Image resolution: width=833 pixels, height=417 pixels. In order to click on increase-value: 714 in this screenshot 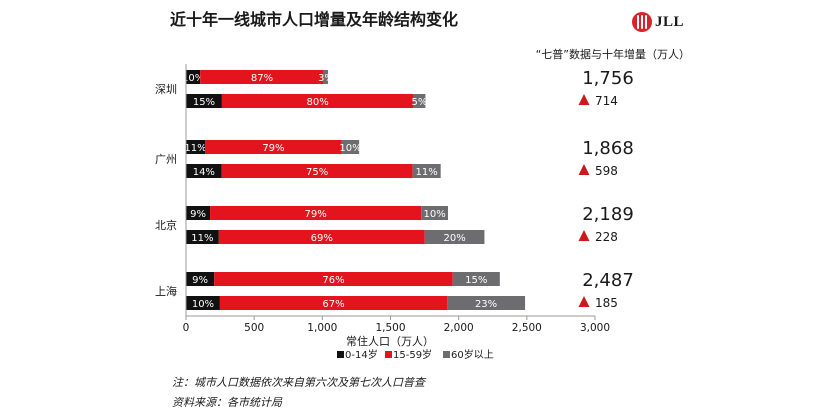, I will do `click(606, 101)`.